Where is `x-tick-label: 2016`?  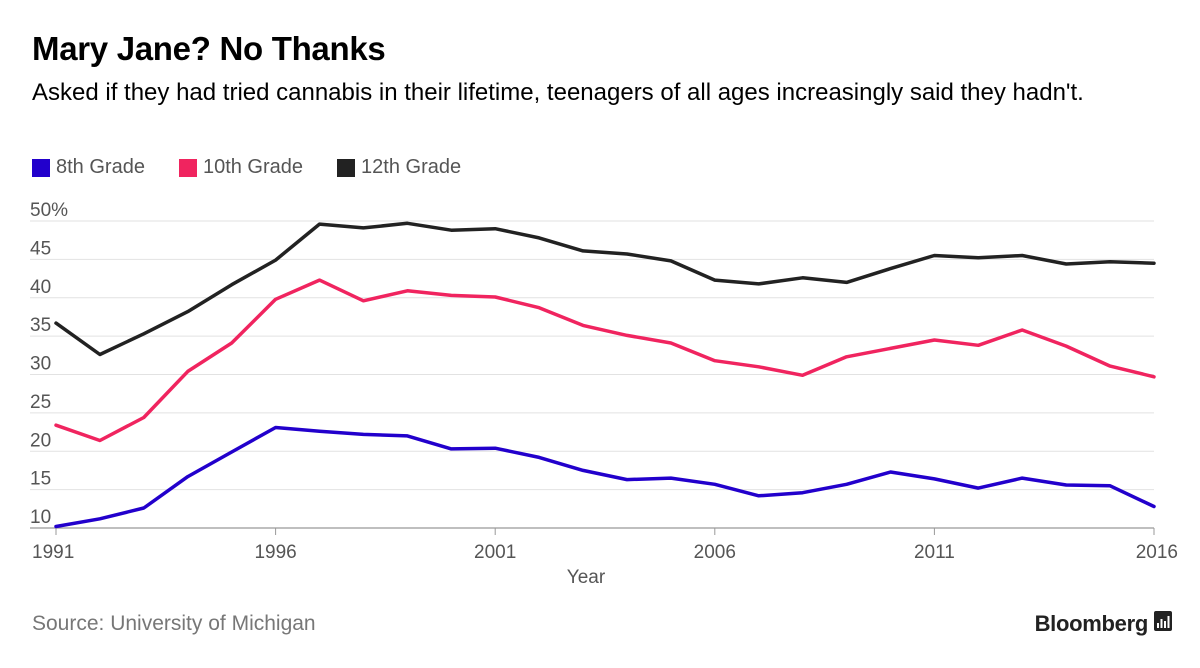
x-tick-label: 2016 is located at coordinates (1157, 552).